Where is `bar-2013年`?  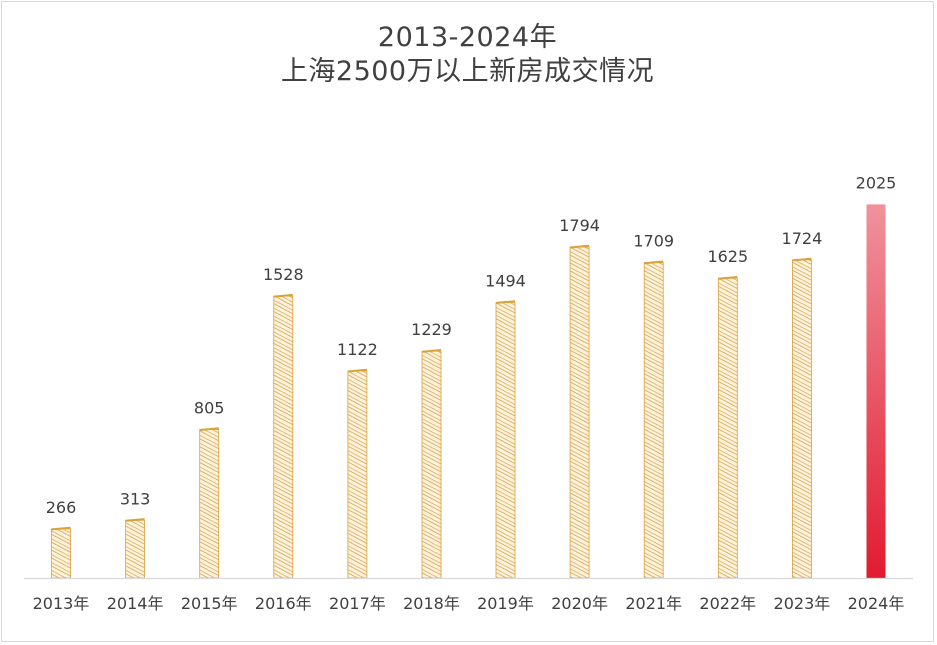 bar-2013年 is located at coordinates (61, 553).